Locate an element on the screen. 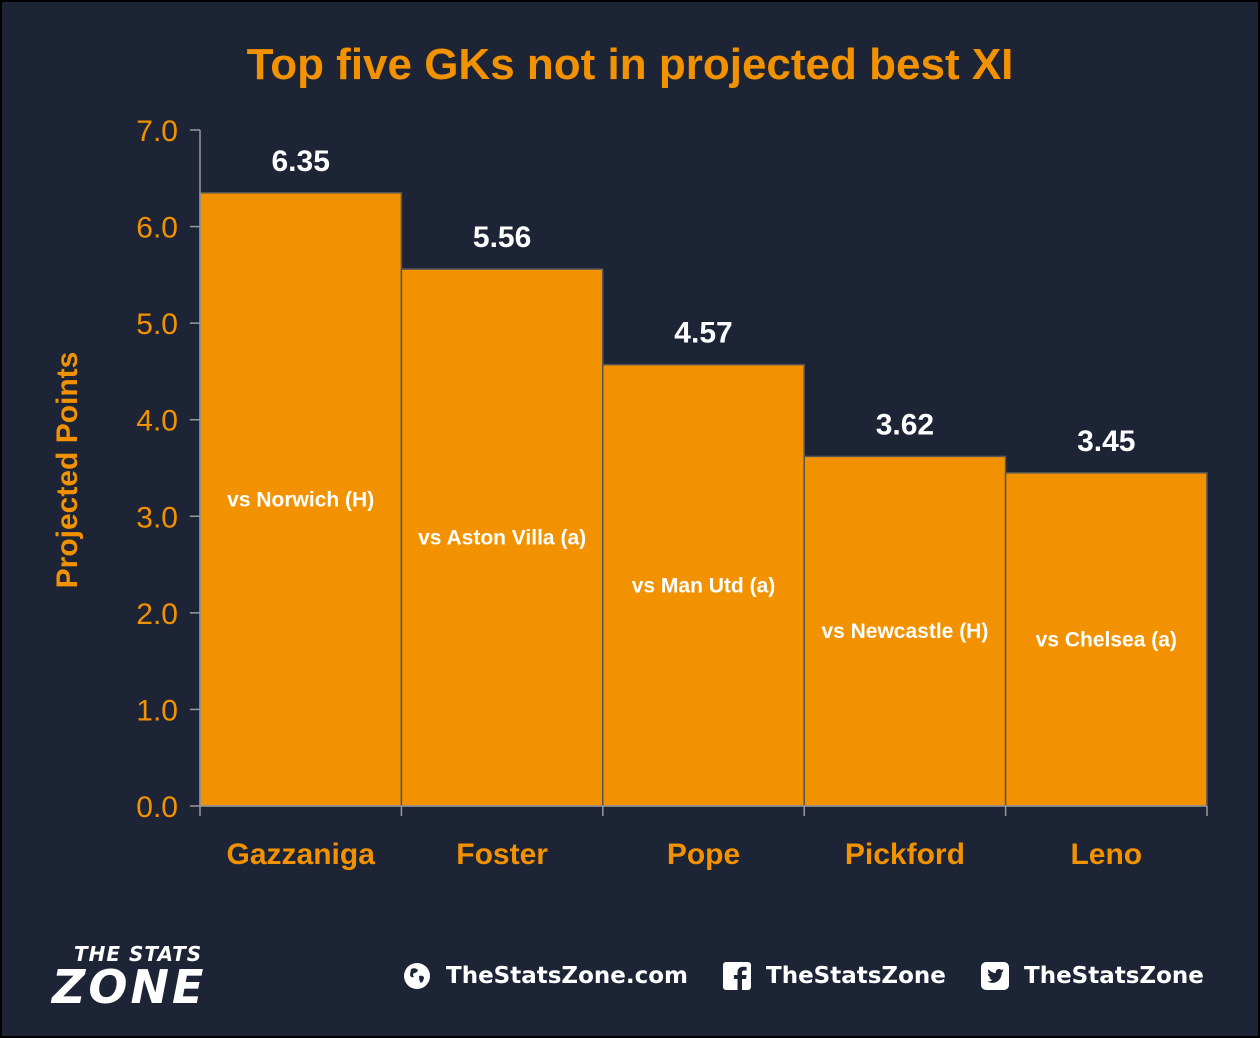 The width and height of the screenshot is (1260, 1038). twitter-link: TheStatsZone is located at coordinates (1092, 976).